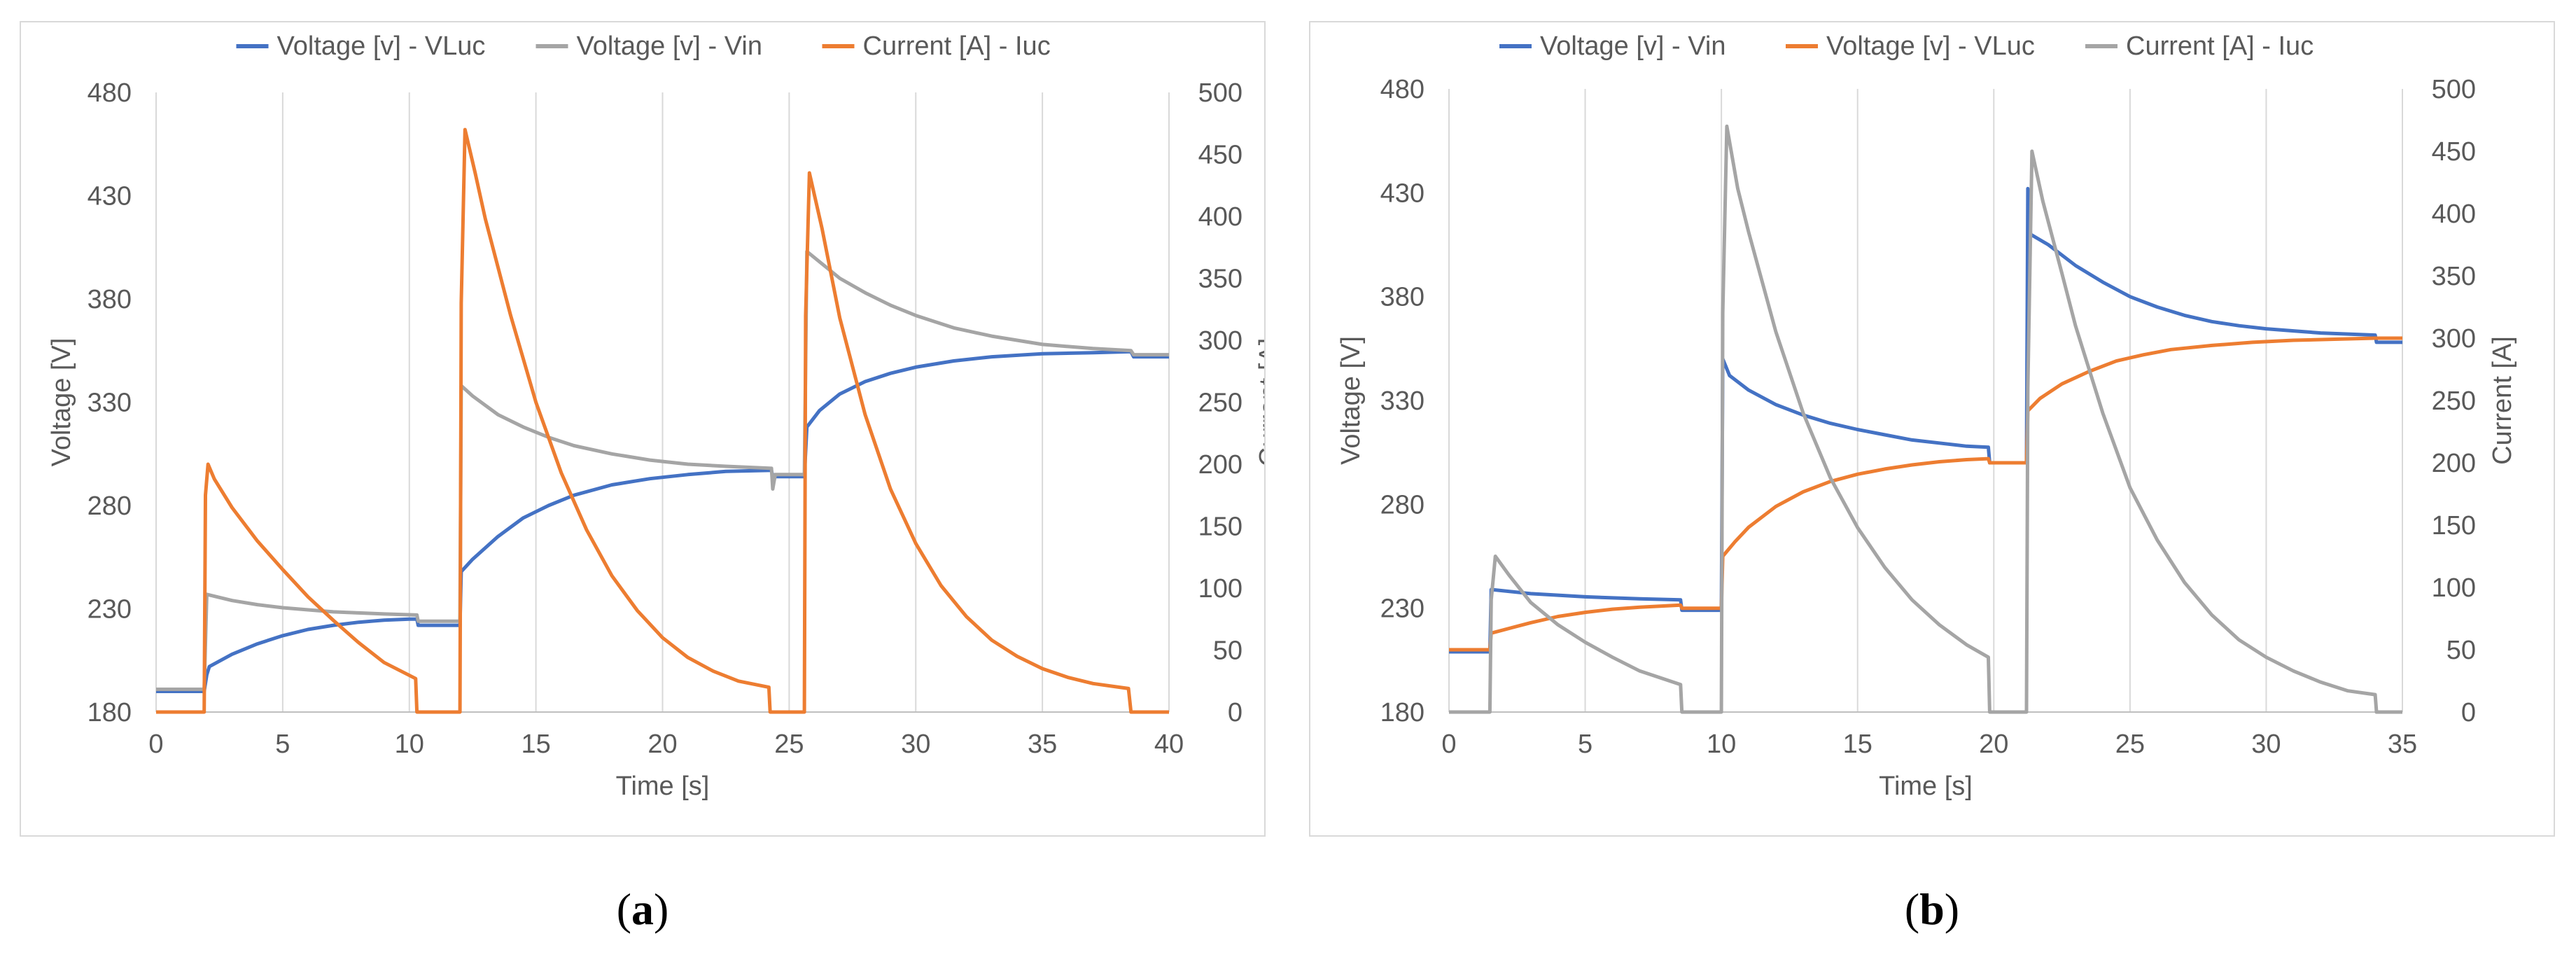 Image resolution: width=2576 pixels, height=955 pixels. What do you see at coordinates (1259, 402) in the screenshot?
I see `chart-a-y2-axis-title: Current [A]` at bounding box center [1259, 402].